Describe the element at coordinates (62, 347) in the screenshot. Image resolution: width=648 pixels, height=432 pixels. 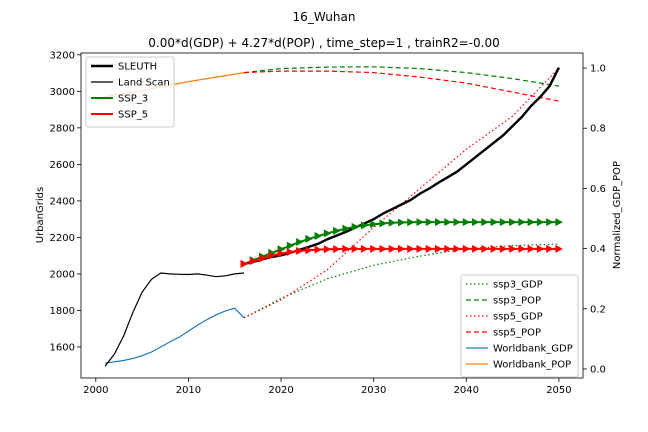
I see `y-tick-label: 1600` at that location.